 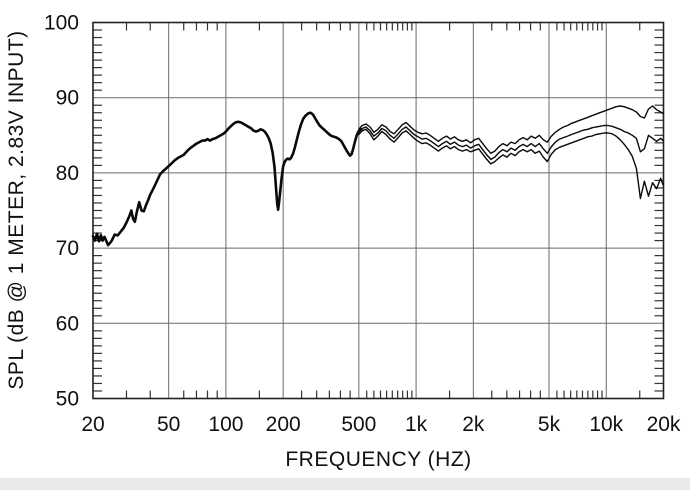 I want to click on y-tick-label: 60, so click(x=67, y=323).